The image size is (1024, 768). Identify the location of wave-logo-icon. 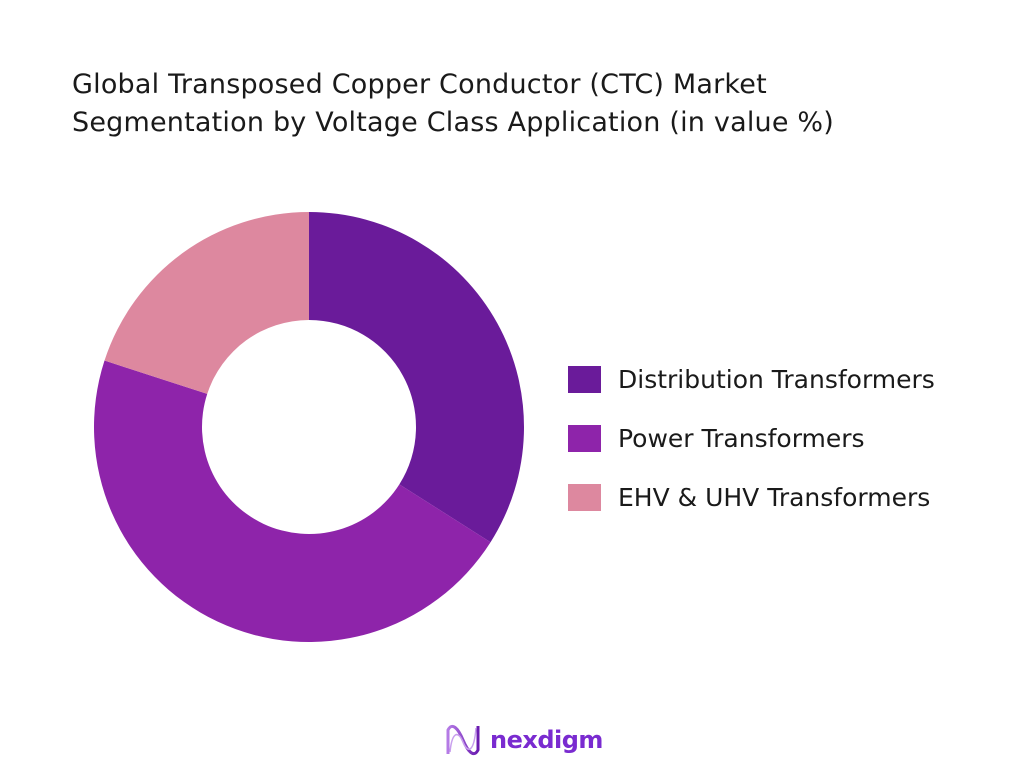
(463, 740).